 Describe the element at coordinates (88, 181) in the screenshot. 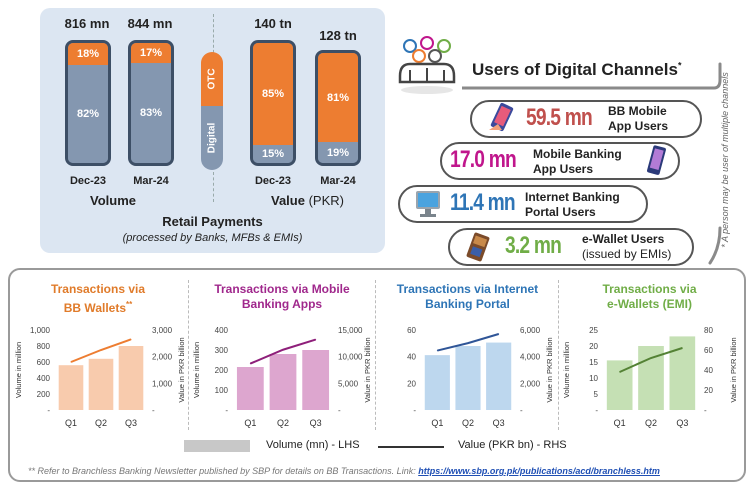

I see `volume-period-dec23: Dec-23` at that location.